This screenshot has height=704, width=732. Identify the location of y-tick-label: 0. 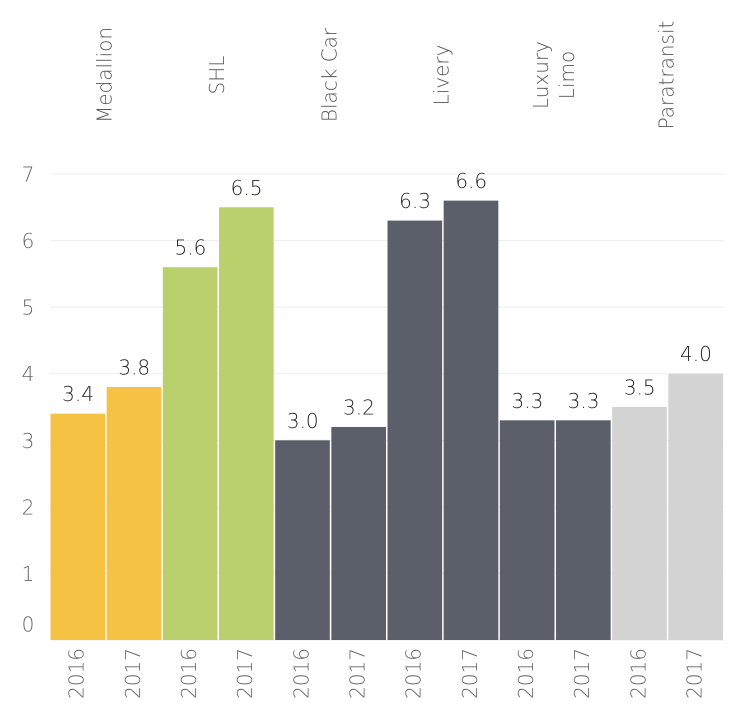
(28, 625).